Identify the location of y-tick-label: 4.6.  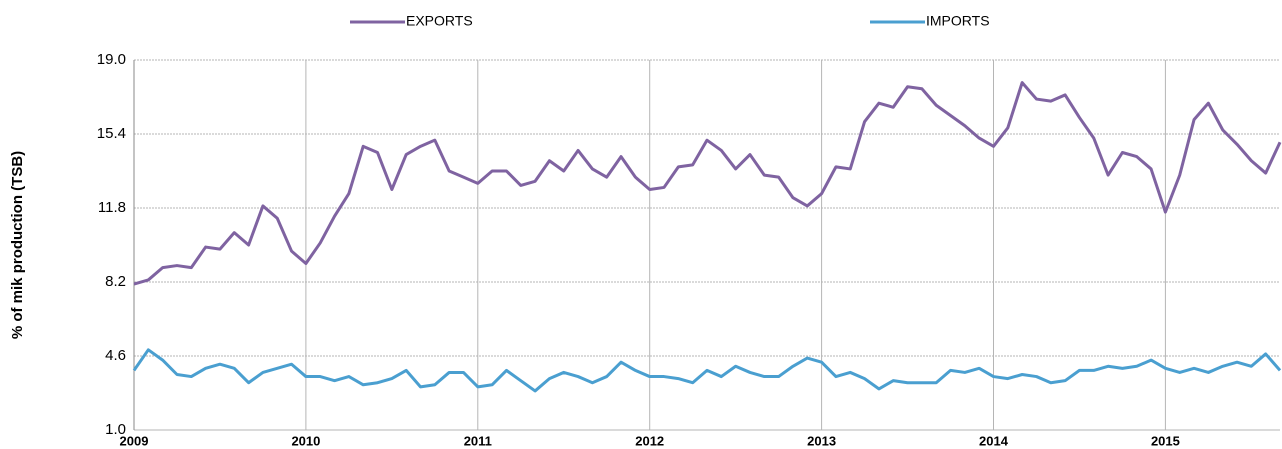
(115, 355).